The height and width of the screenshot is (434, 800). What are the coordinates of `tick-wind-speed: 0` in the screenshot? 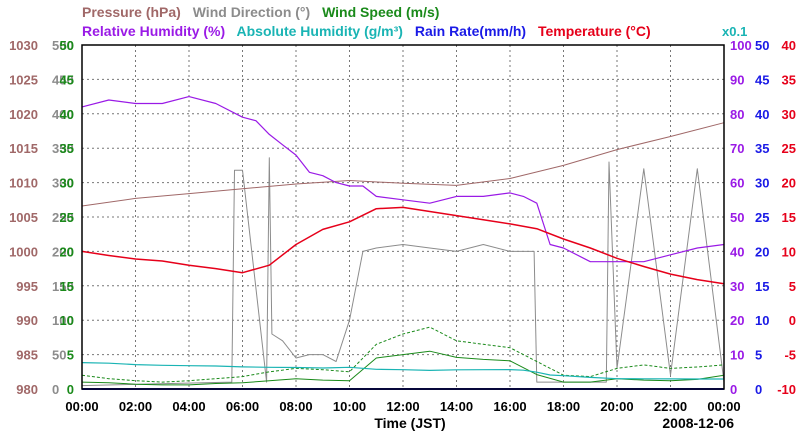 It's located at (70, 389).